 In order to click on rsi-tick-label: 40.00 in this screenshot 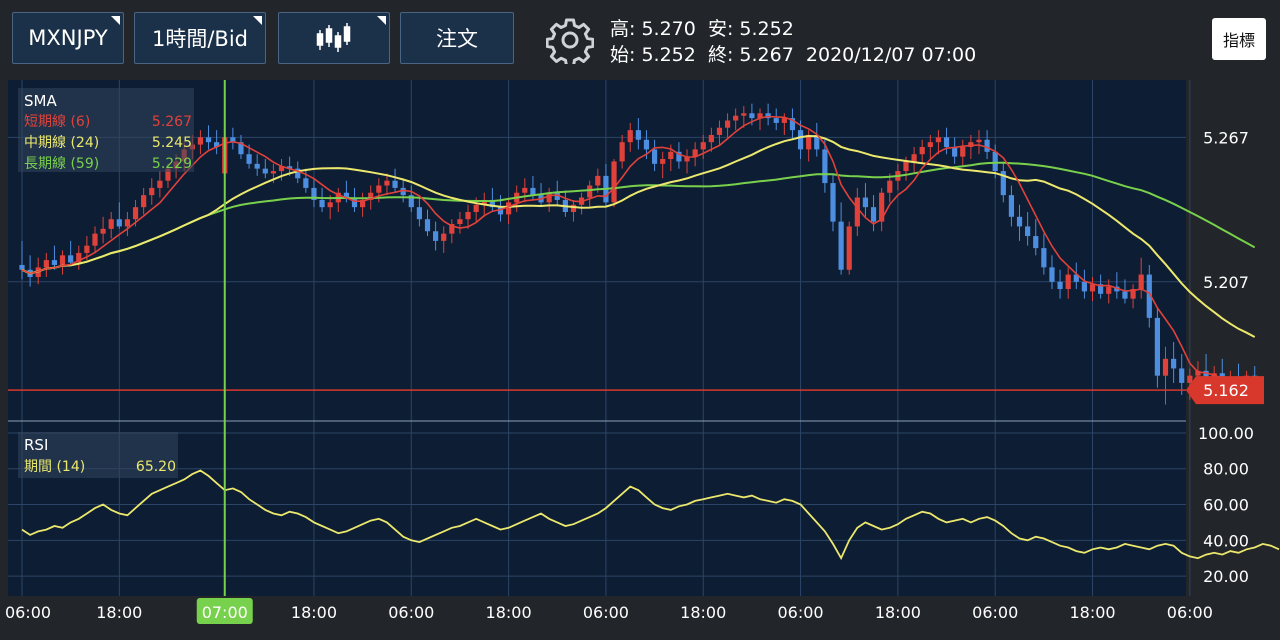, I will do `click(1226, 540)`.